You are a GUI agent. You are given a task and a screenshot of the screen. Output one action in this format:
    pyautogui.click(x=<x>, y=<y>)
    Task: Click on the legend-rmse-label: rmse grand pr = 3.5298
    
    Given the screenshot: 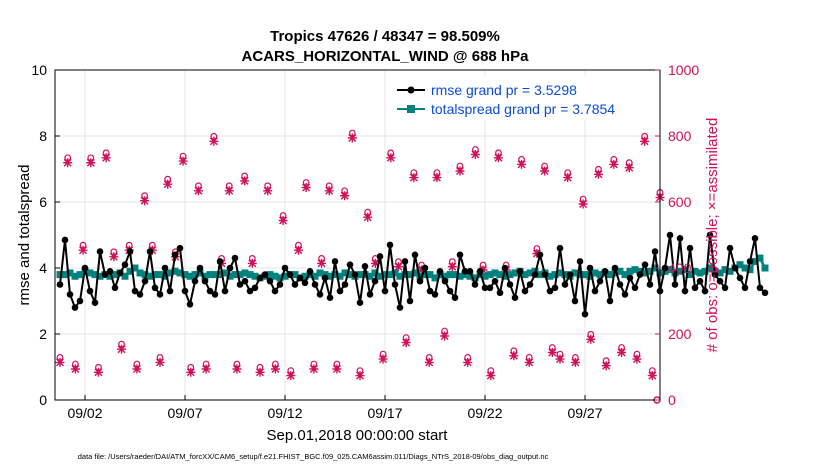 What is the action you would take?
    pyautogui.click(x=504, y=90)
    